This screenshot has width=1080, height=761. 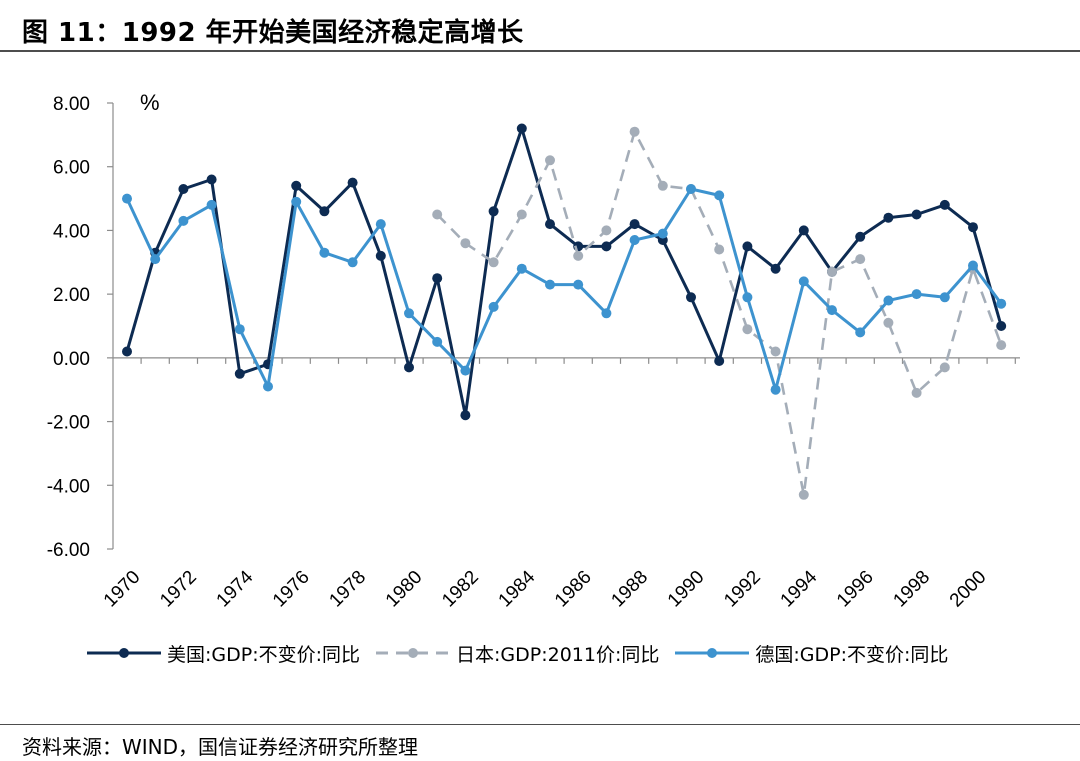 What do you see at coordinates (799, 588) in the screenshot?
I see `x-tick-label: 1994` at bounding box center [799, 588].